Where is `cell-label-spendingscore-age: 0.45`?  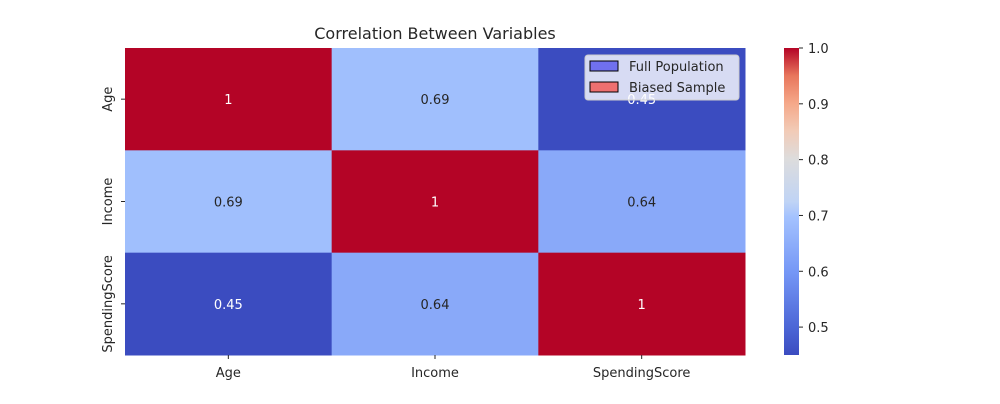 cell-label-spendingscore-age: 0.45 is located at coordinates (228, 305).